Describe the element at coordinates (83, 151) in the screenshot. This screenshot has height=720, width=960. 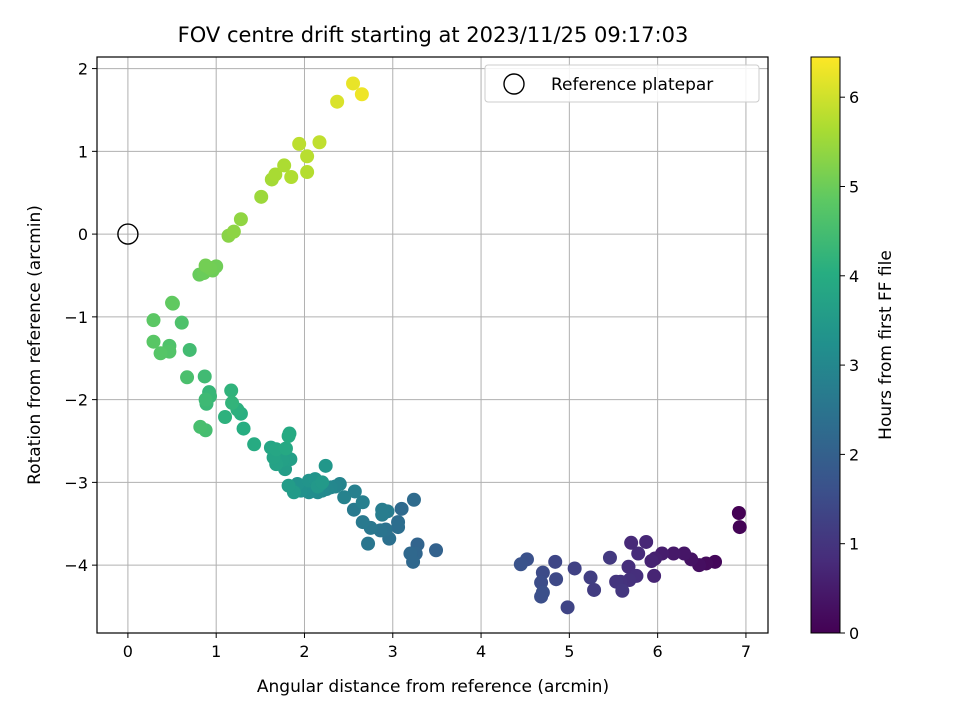
I see `y-tick-label: 1` at that location.